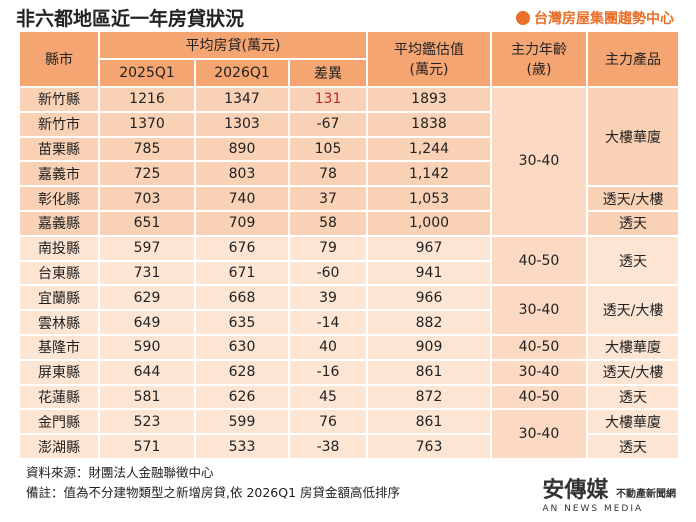 The image size is (696, 522). I want to click on remark-note: 備註：值為不分建物類型之新增房貸,依 2026Q1 房貸金額高低排序, so click(213, 492).